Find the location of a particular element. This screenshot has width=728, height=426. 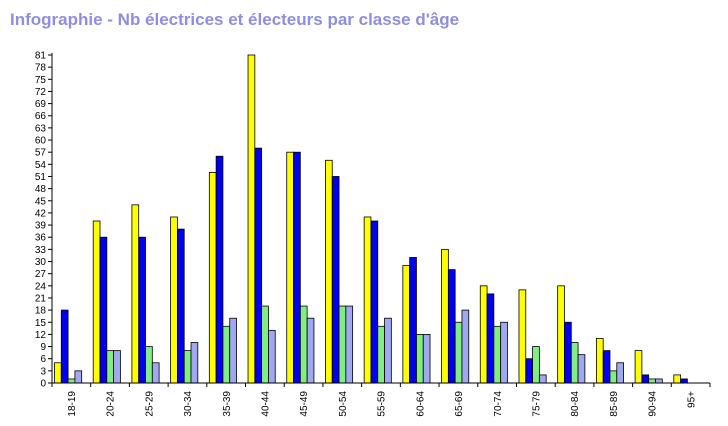

x-tick-label: 25-29 is located at coordinates (149, 404).